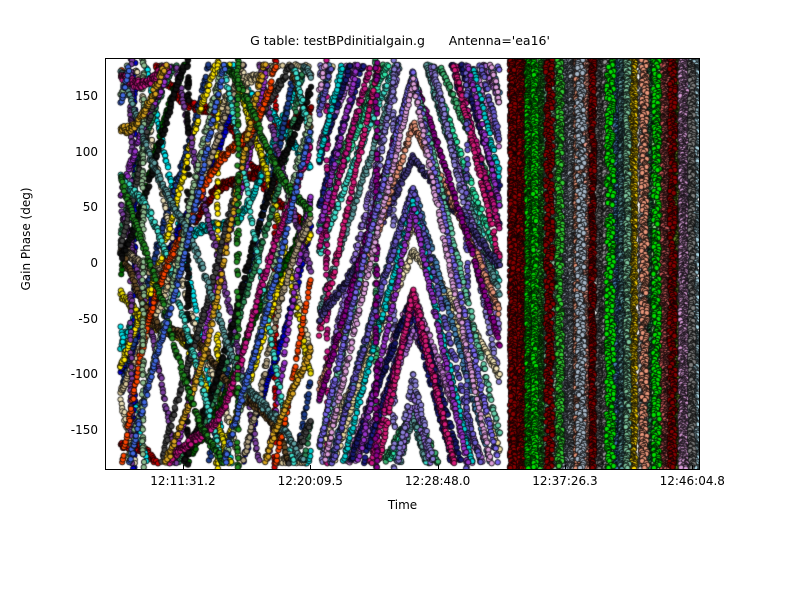  I want to click on y-tick-label: 150, so click(86, 95).